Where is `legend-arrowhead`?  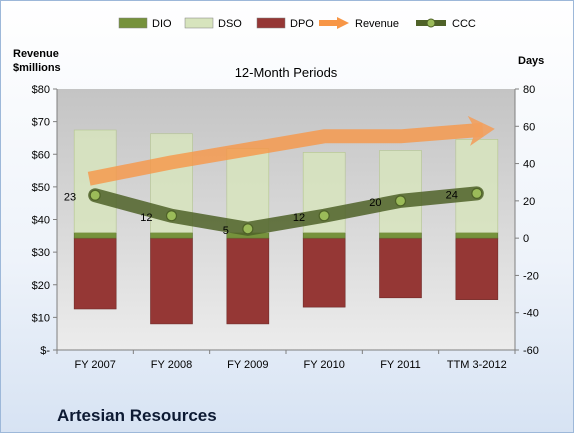
legend-arrowhead is located at coordinates (343, 23).